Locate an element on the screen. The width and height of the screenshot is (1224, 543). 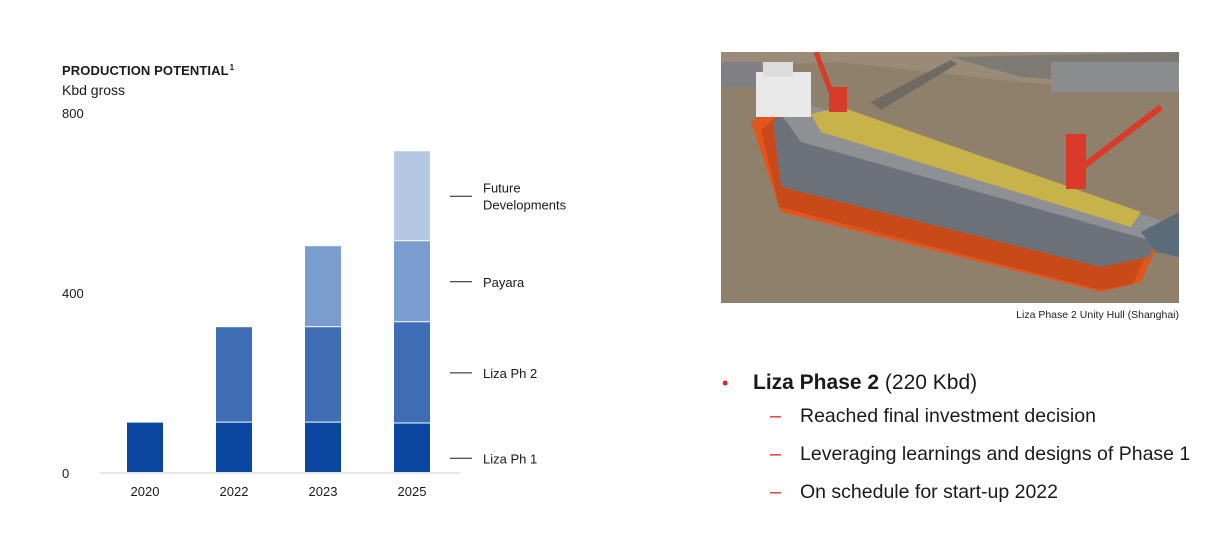
sub-bullet: – Reached final investment decision is located at coordinates (996, 424).